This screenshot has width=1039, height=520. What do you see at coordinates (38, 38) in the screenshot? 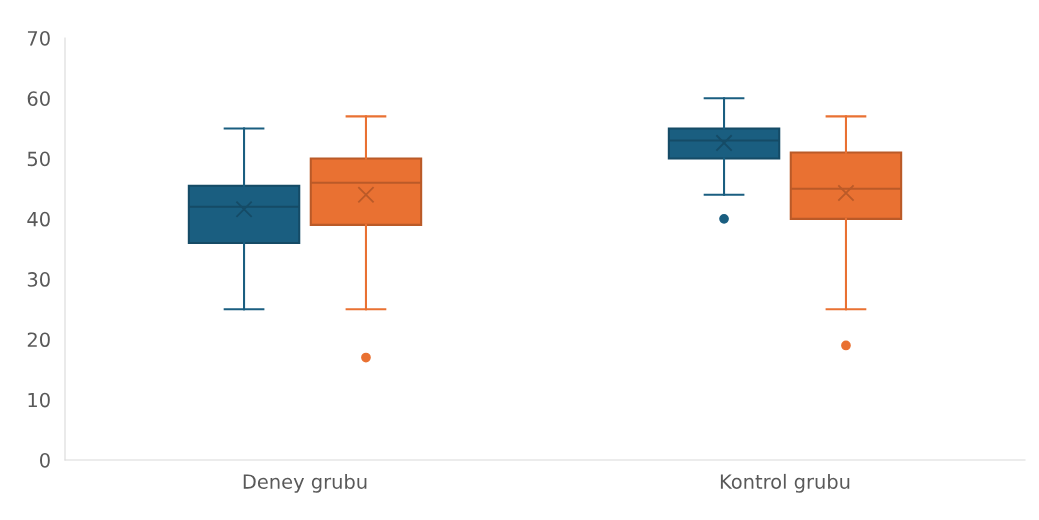
I see `y-tick-label: 70` at bounding box center [38, 38].